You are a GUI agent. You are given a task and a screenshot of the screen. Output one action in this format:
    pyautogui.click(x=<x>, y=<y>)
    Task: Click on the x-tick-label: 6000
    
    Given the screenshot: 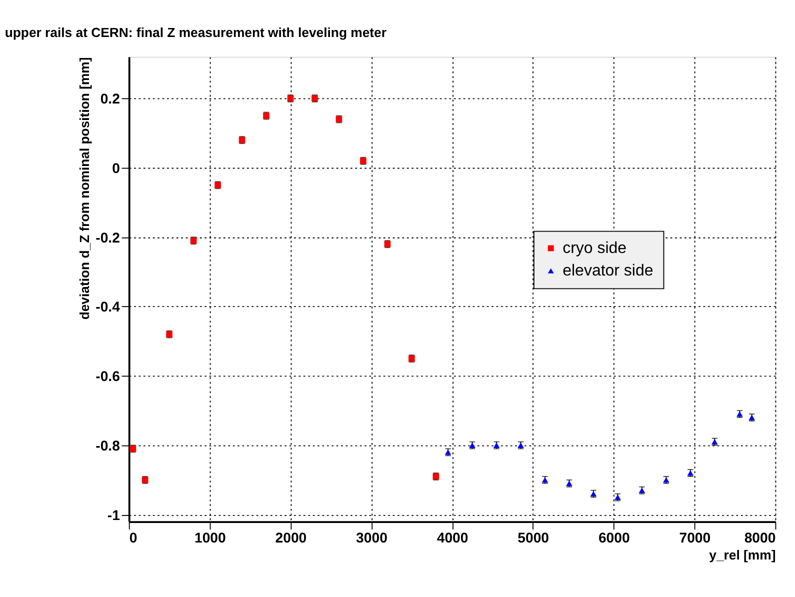 What is the action you would take?
    pyautogui.click(x=614, y=538)
    